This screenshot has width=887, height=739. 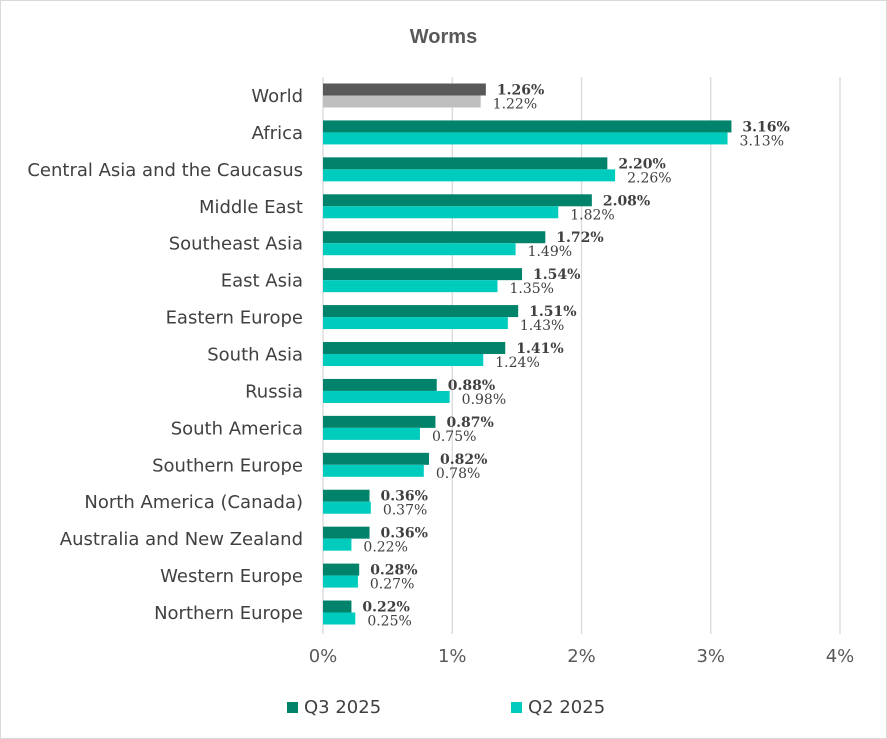 What do you see at coordinates (527, 126) in the screenshot?
I see `bar-q3-africa` at bounding box center [527, 126].